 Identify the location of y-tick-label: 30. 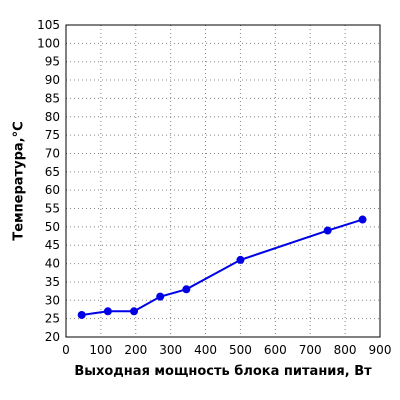
(52, 300).